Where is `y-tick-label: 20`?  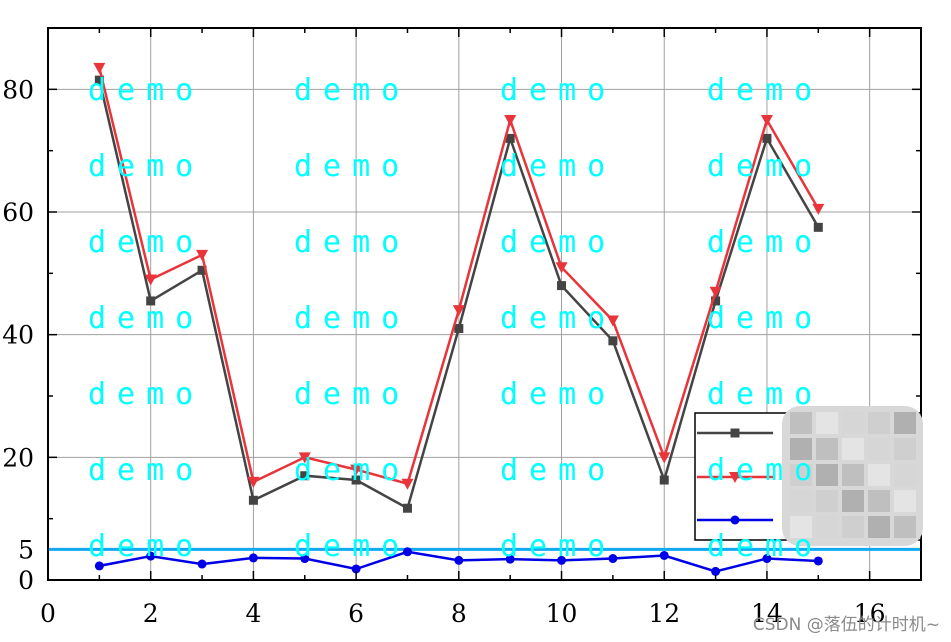
y-tick-label: 20 is located at coordinates (18, 457).